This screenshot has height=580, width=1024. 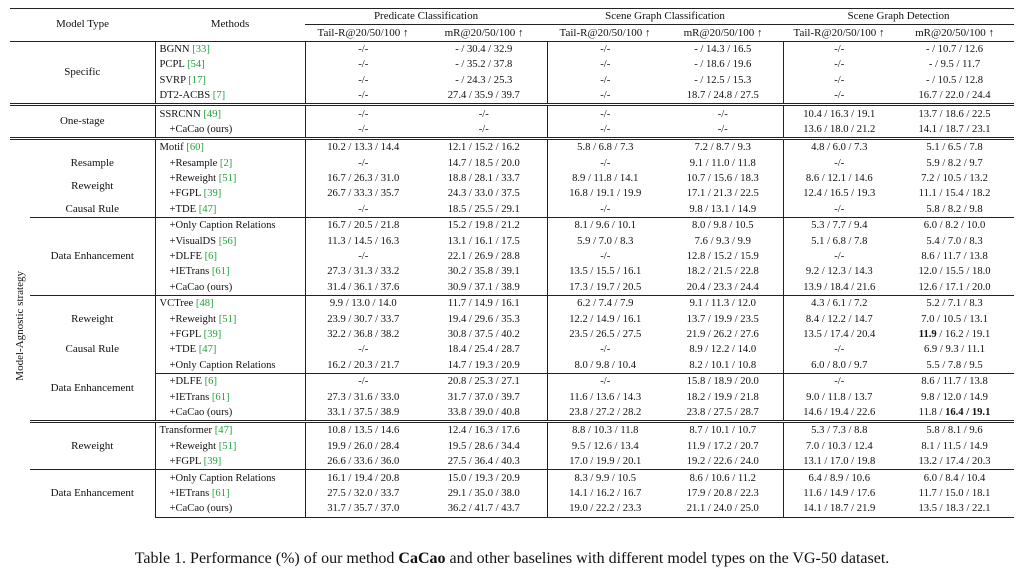 What do you see at coordinates (723, 225) in the screenshot?
I see `value-cell: 8.0 / 9.8 / 10.5` at bounding box center [723, 225].